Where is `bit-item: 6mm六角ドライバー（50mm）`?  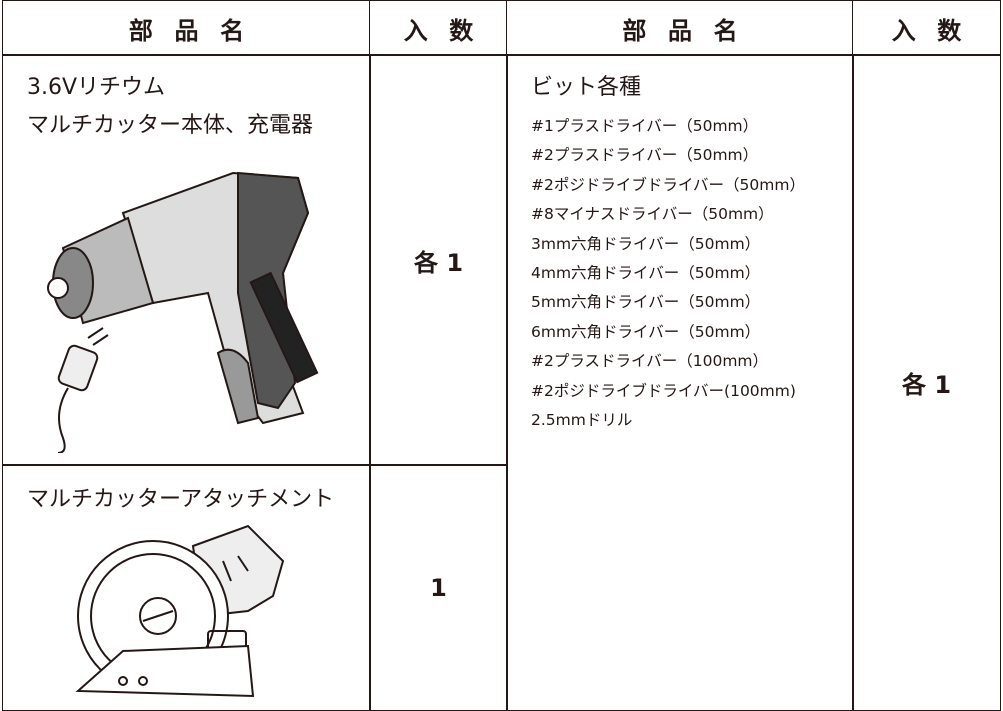
bit-item: 6mm六角ドライバー（50mm） is located at coordinates (646, 331).